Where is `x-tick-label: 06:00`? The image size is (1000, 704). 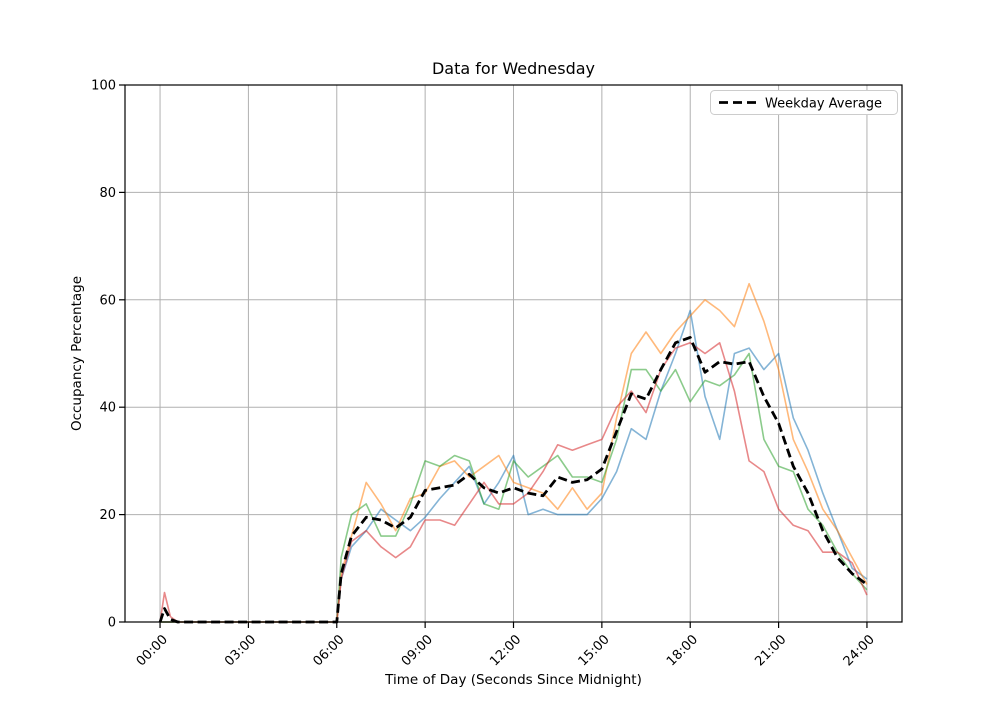
x-tick-label: 06:00 is located at coordinates (329, 650).